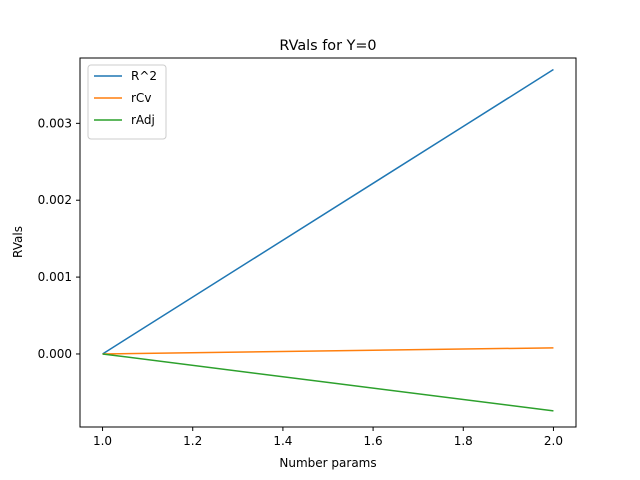  Describe the element at coordinates (141, 98) in the screenshot. I see `legend-label: rCv` at that location.